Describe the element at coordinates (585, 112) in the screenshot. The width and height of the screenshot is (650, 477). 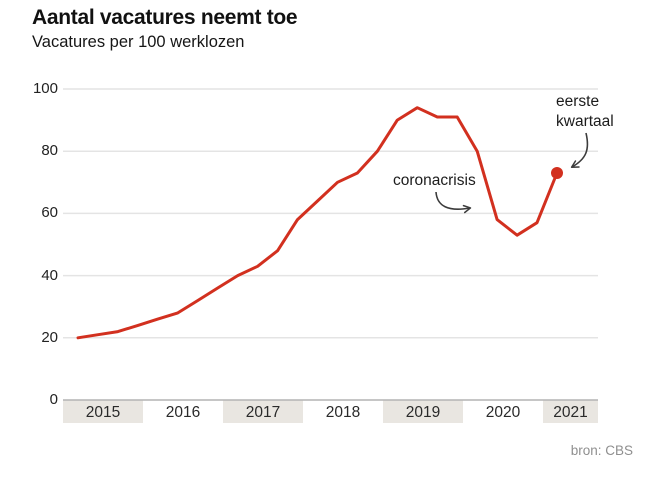
I see `annotation-eerste-kwartaal: eerste kwartaal` at that location.